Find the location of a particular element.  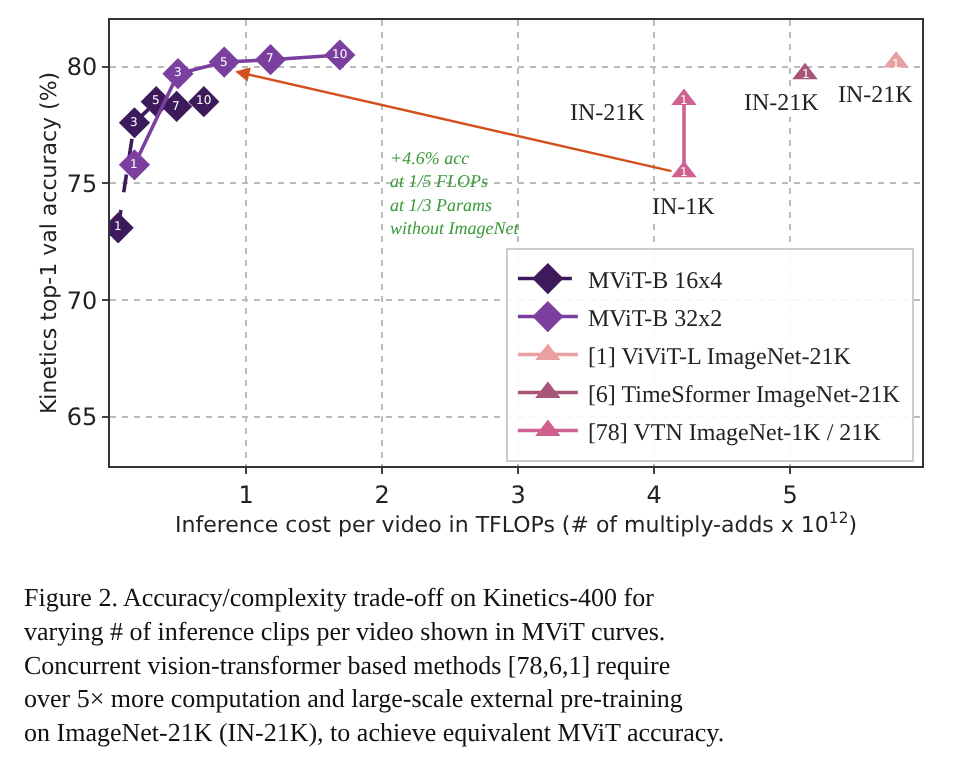

x-tick-label: 2 is located at coordinates (382, 494).